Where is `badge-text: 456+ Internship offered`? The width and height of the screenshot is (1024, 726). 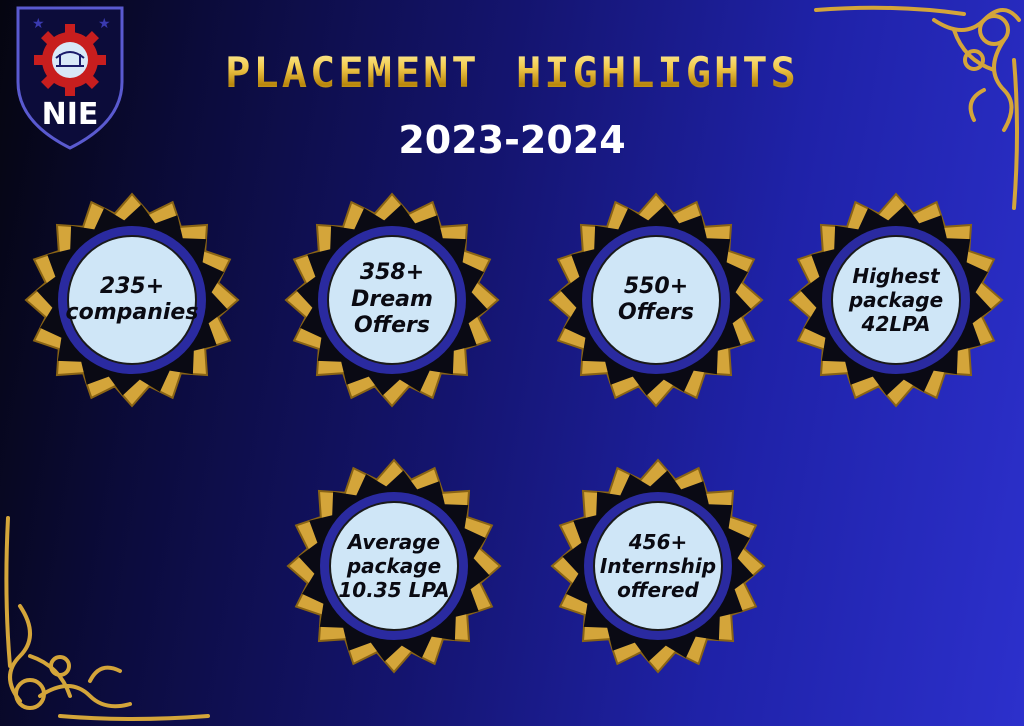 badge-text: 456+ Internship offered is located at coordinates (658, 566).